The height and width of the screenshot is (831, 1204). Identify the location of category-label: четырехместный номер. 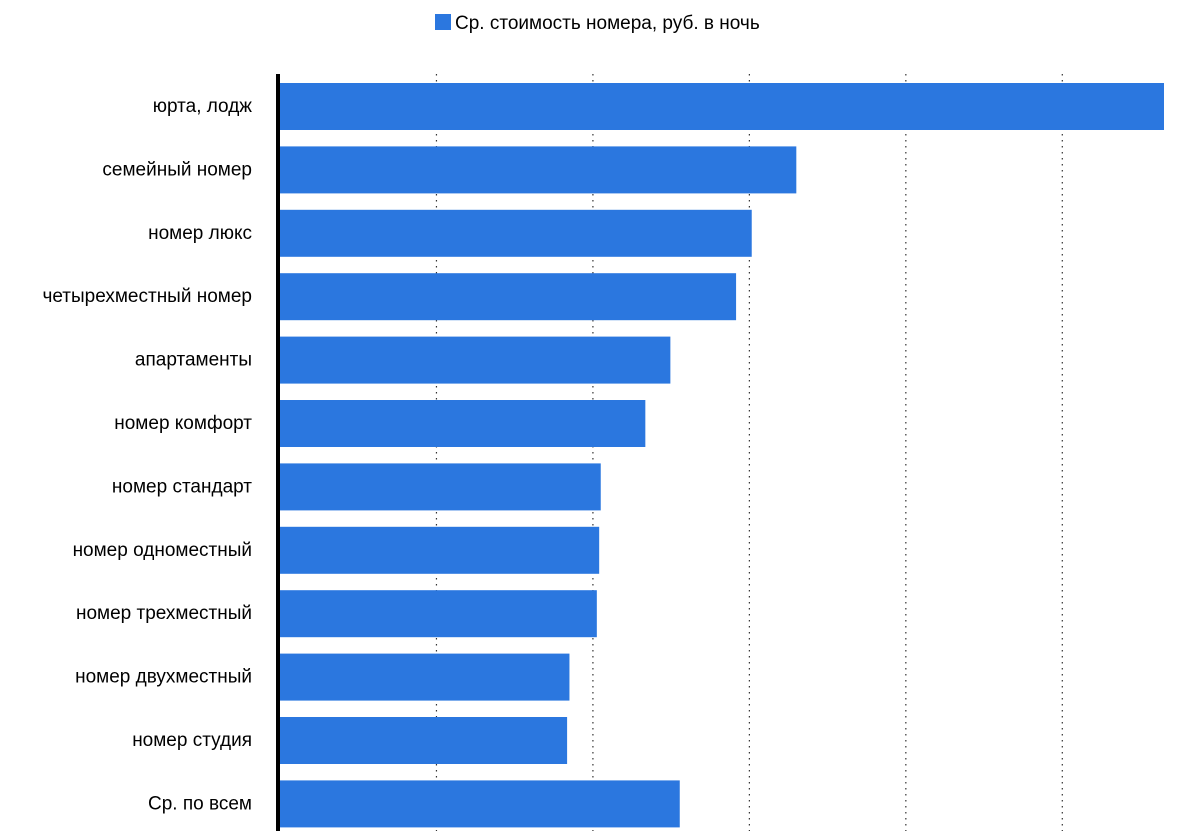
(147, 296).